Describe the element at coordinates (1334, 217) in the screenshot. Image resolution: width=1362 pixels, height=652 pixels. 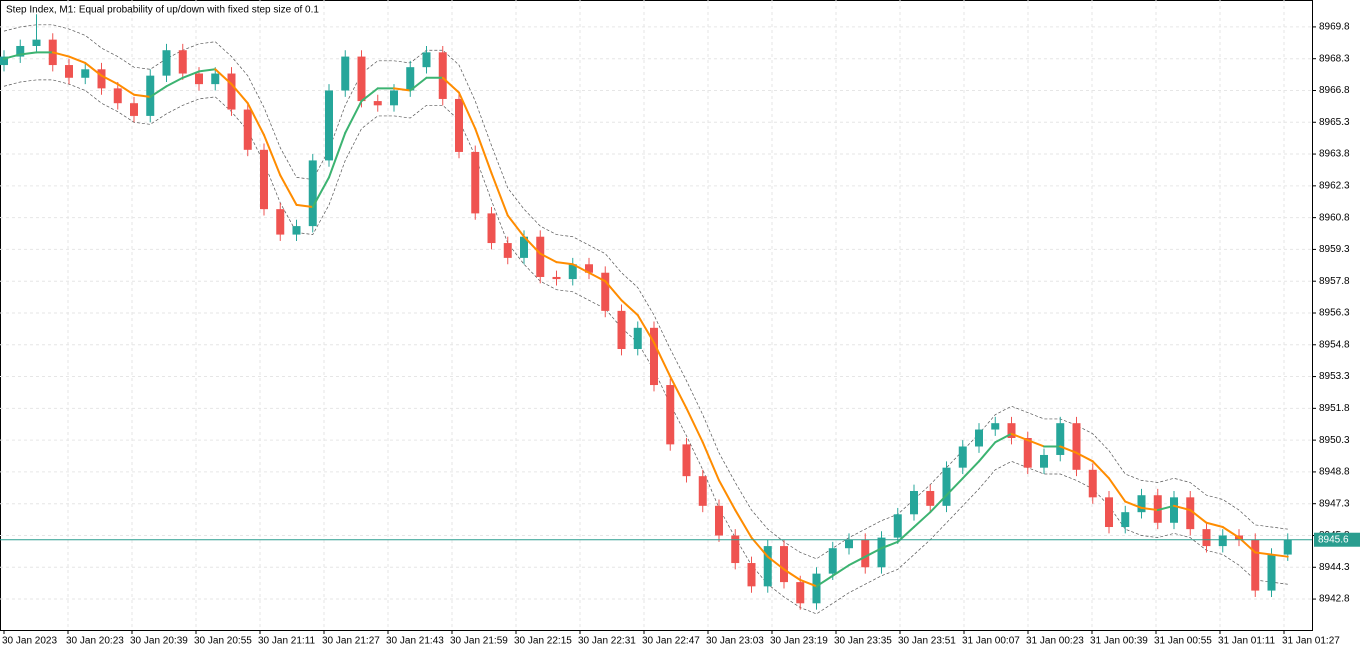
I see `y-tick-label: 8960.8` at that location.